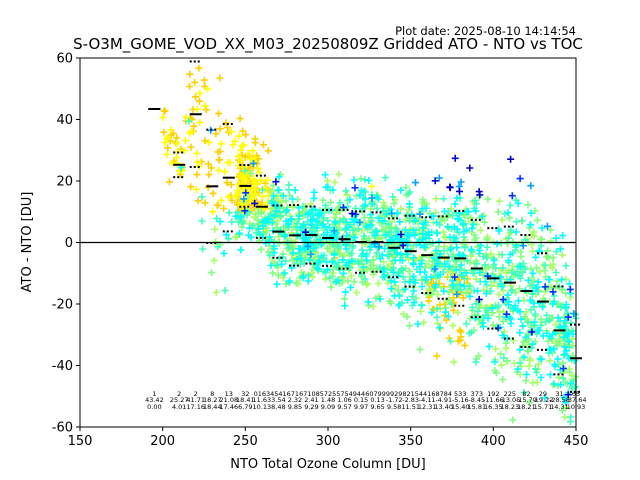  Describe the element at coordinates (526, 400) in the screenshot. I see `bin-mean-label: -15.79` at that location.